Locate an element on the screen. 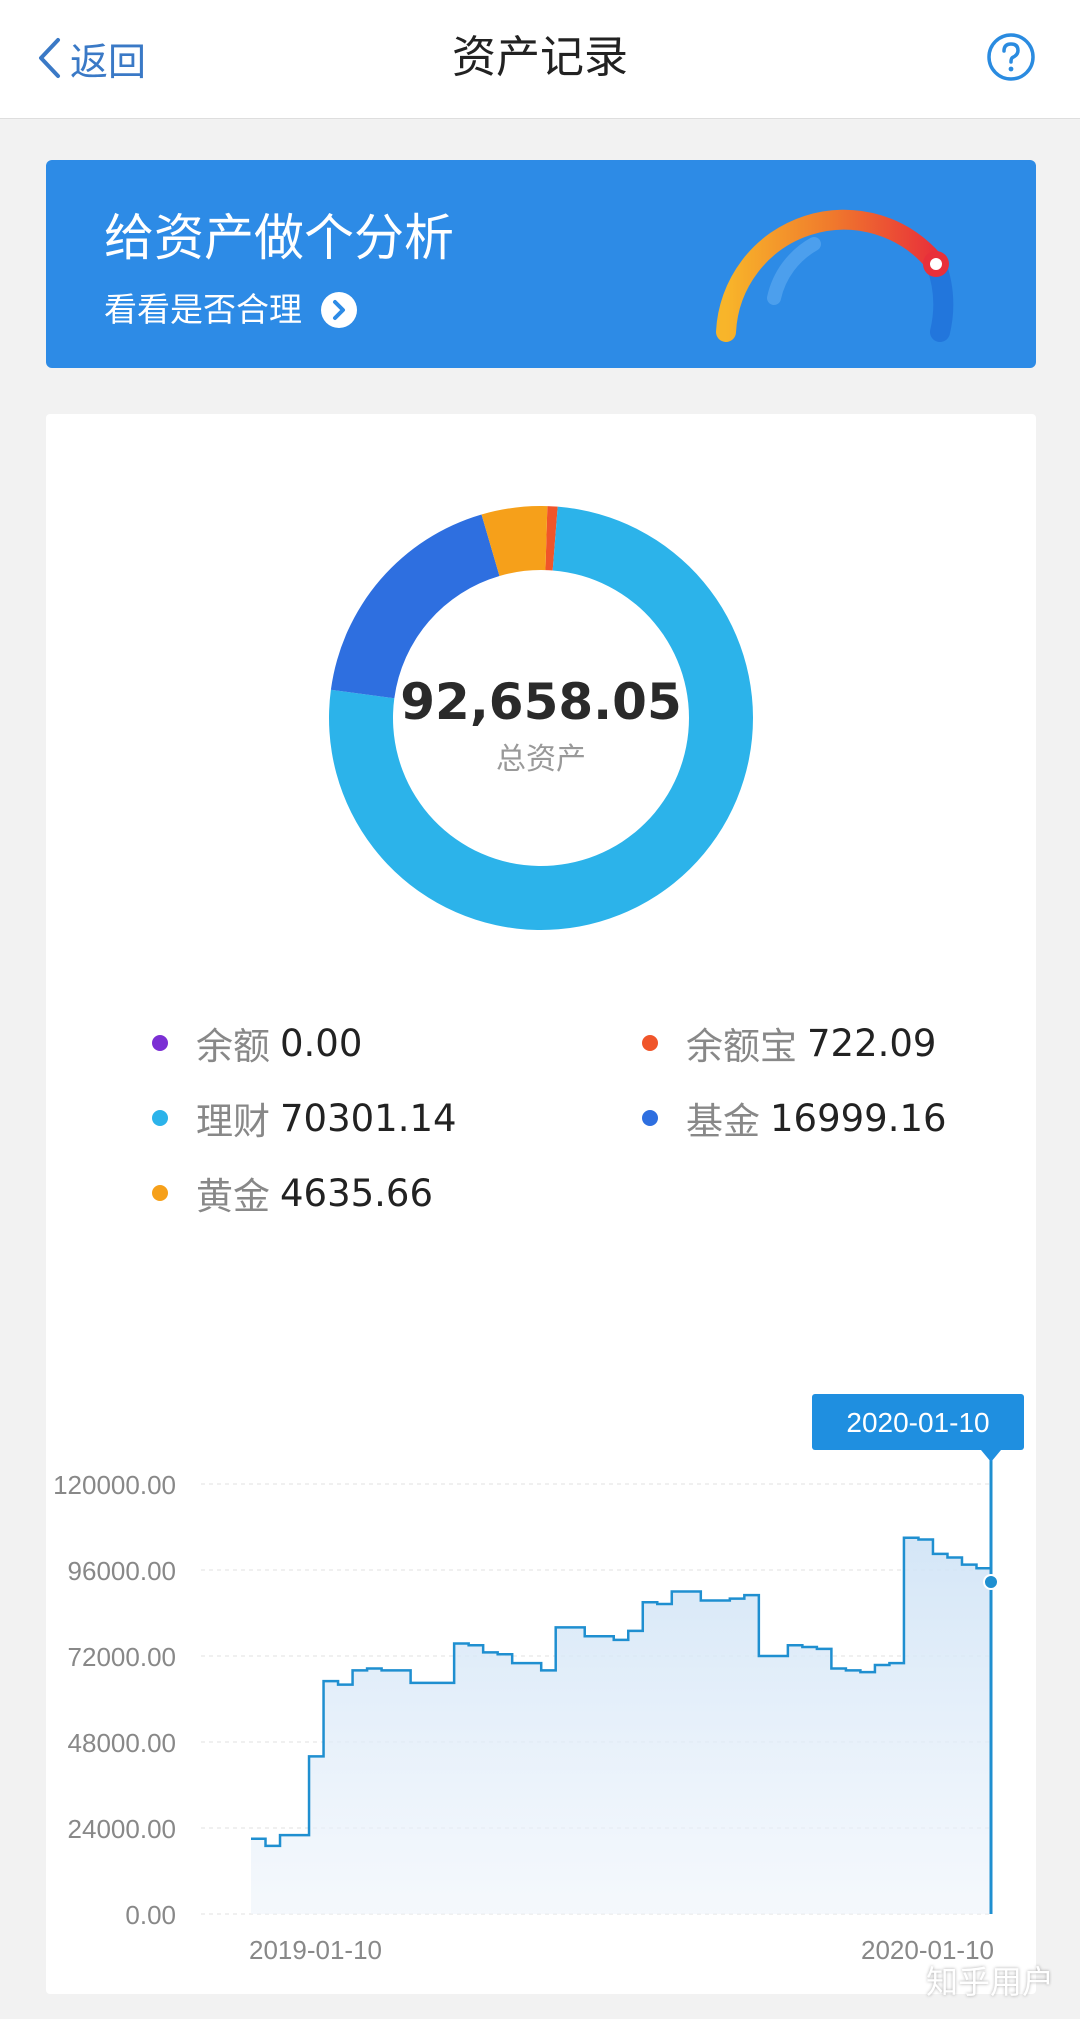  legend-item-wealth: 理财 70301.14 is located at coordinates (304, 1118).